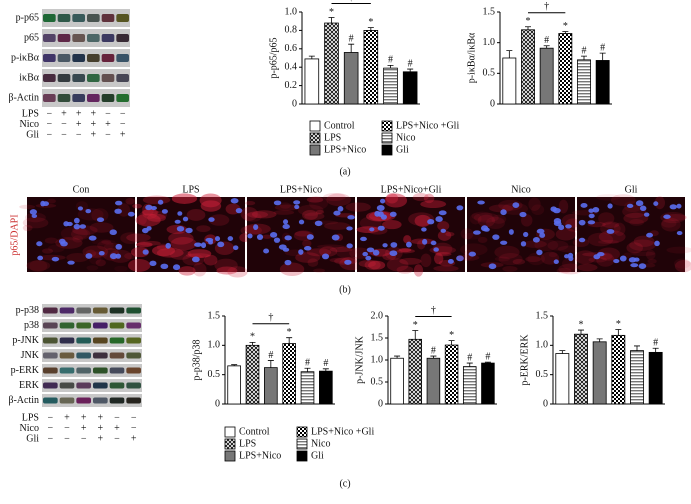 The image size is (691, 504). Describe the element at coordinates (332, 137) in the screenshot. I see `legend-label: LPS` at that location.